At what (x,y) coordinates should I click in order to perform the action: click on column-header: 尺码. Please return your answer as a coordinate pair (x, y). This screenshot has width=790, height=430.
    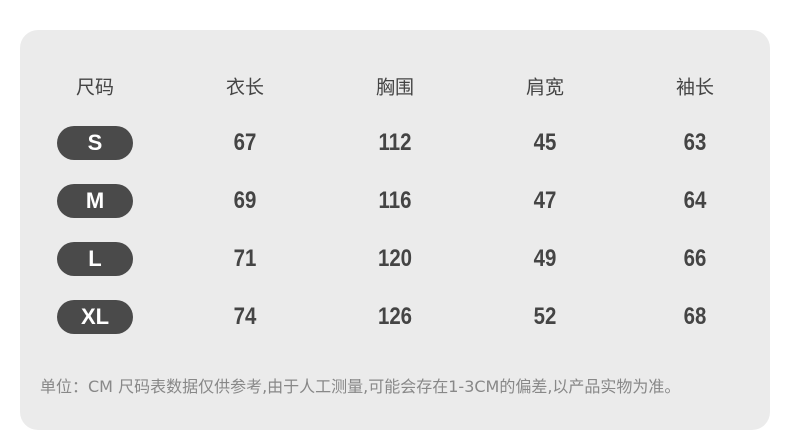
    Looking at the image, I should click on (94, 87).